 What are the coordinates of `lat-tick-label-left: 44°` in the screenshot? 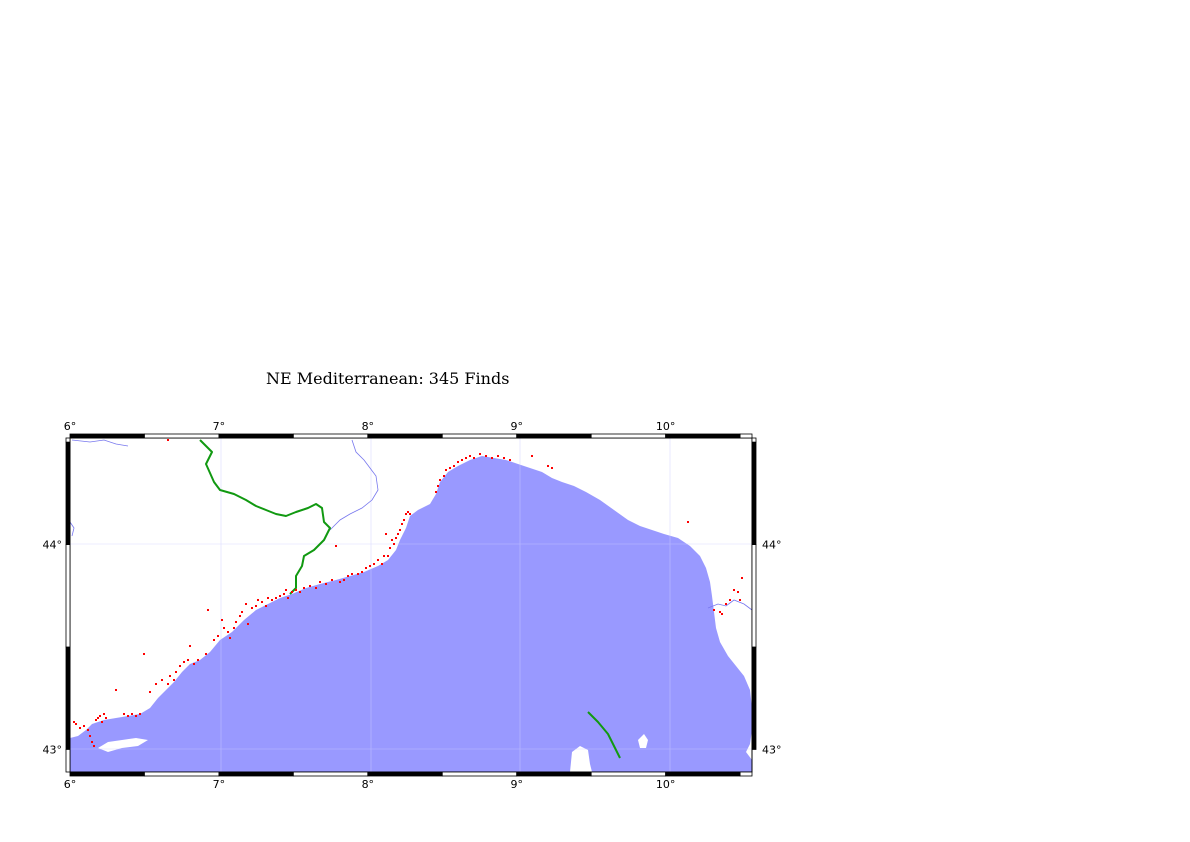 It's located at (53, 545).